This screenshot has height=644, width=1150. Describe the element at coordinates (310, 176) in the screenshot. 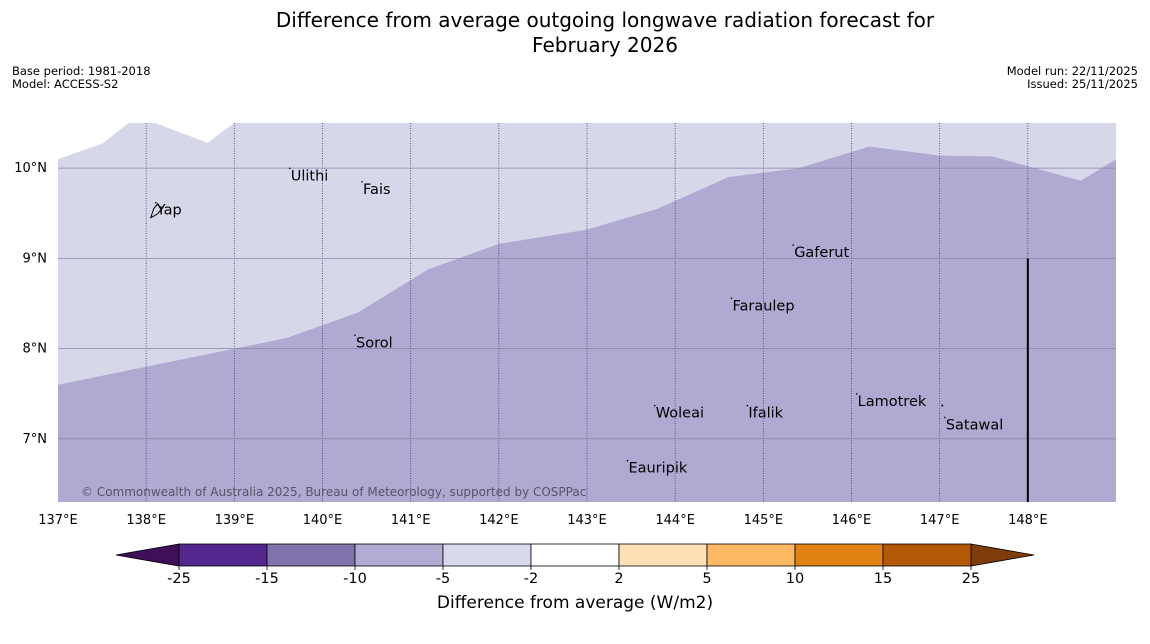

I see `place-label: Ulithi` at that location.